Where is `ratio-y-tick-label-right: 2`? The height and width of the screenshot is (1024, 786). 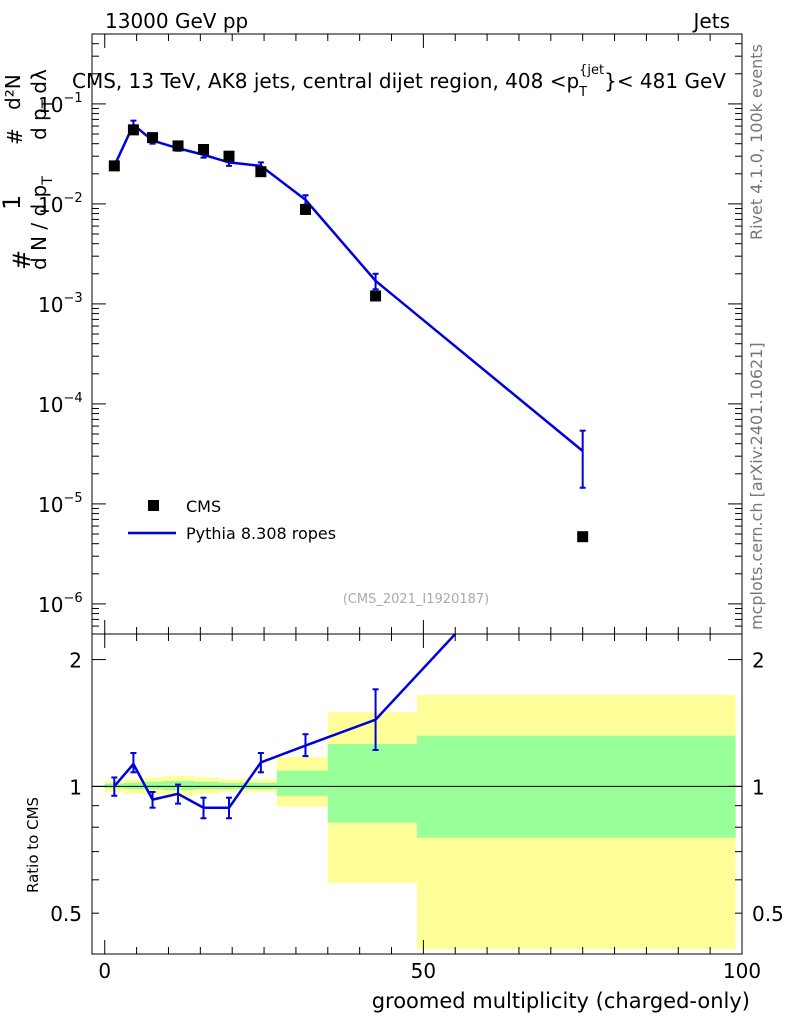 ratio-y-tick-label-right: 2 is located at coordinates (758, 661).